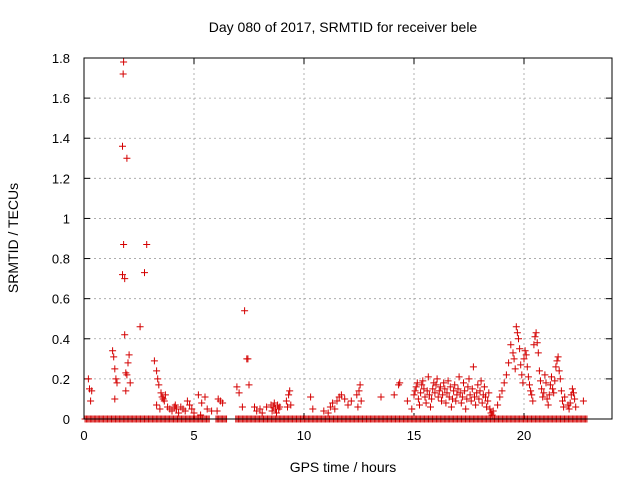 Image resolution: width=640 pixels, height=480 pixels. Describe the element at coordinates (61, 138) in the screenshot. I see `y-tick-label: 1.4` at that location.